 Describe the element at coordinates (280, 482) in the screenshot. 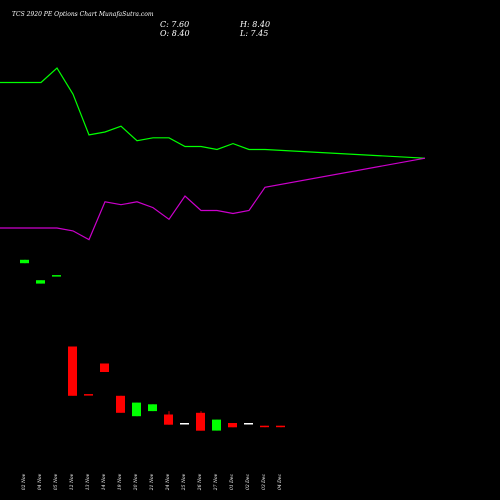

I see `x-tick-label: 04 Dec` at that location.